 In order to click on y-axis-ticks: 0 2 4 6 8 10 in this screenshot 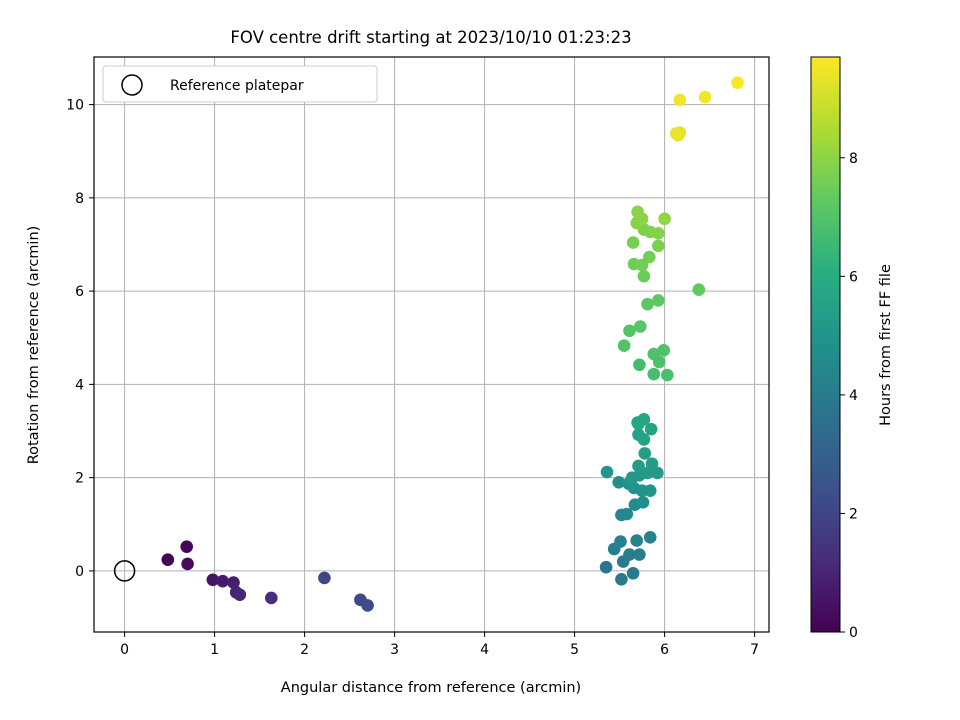, I will do `click(80, 339)`.